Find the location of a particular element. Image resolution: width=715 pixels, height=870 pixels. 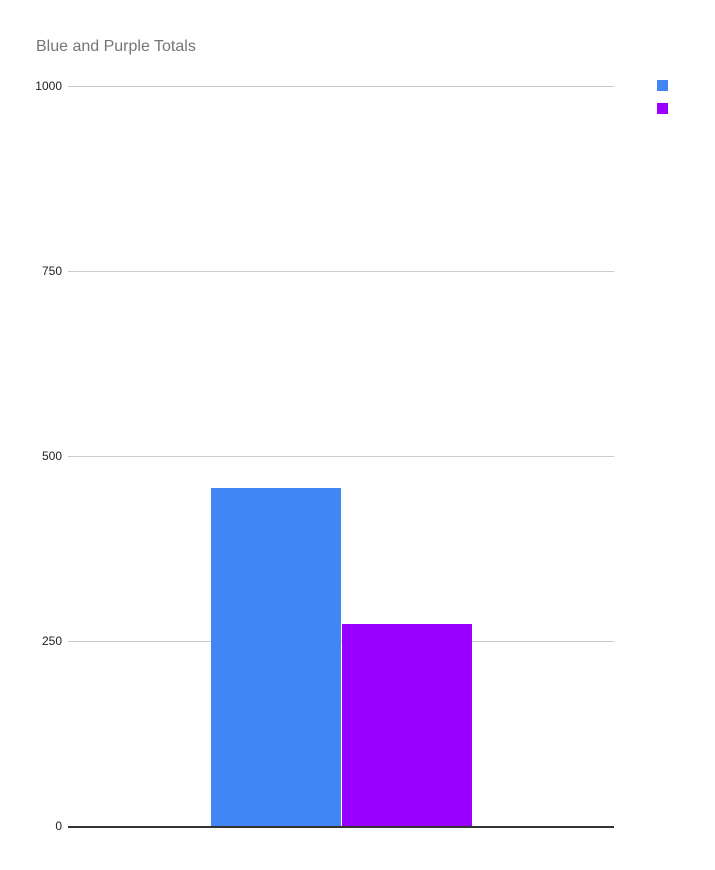

y-axis-tick-label: 0 is located at coordinates (58, 826).